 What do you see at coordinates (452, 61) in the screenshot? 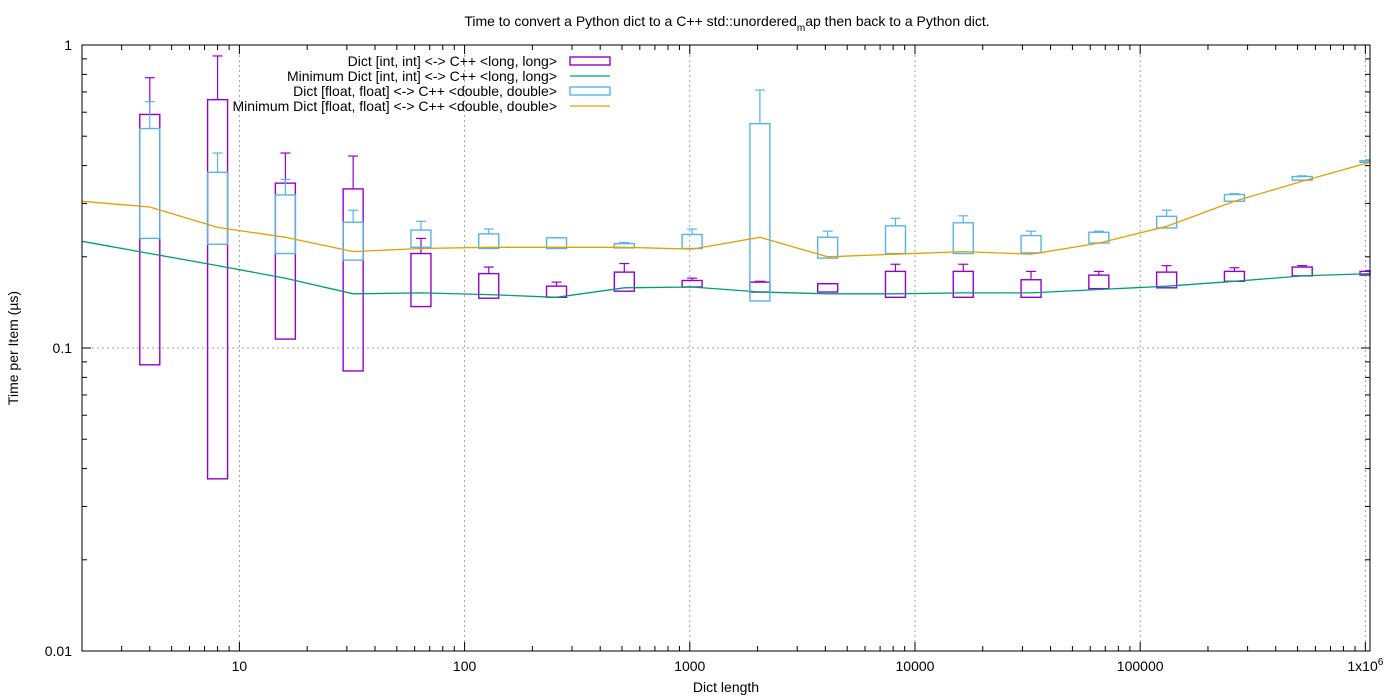
I see `legend-label: Dict [int, int] <-> C++ <long, long>` at bounding box center [452, 61].